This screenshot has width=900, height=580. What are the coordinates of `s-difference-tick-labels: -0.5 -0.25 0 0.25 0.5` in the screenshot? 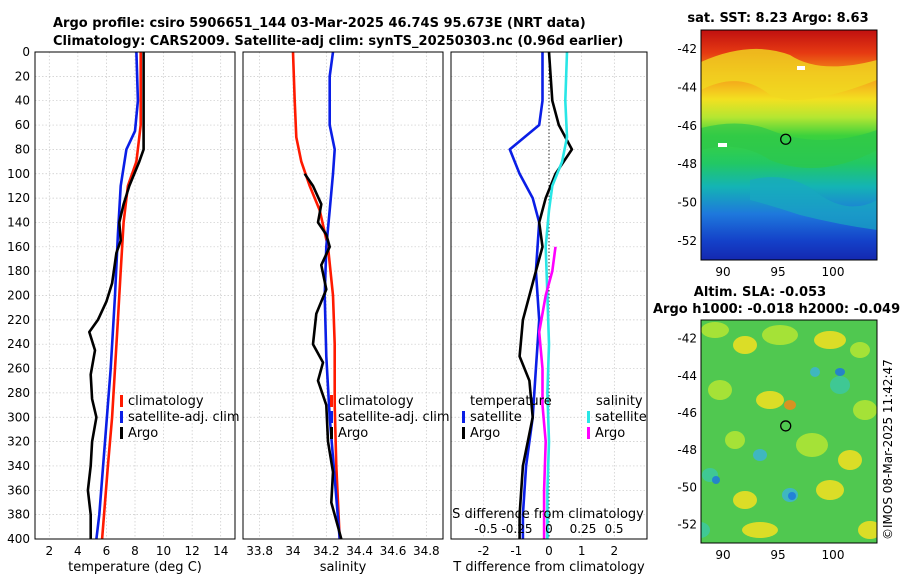 It's located at (548, 529).